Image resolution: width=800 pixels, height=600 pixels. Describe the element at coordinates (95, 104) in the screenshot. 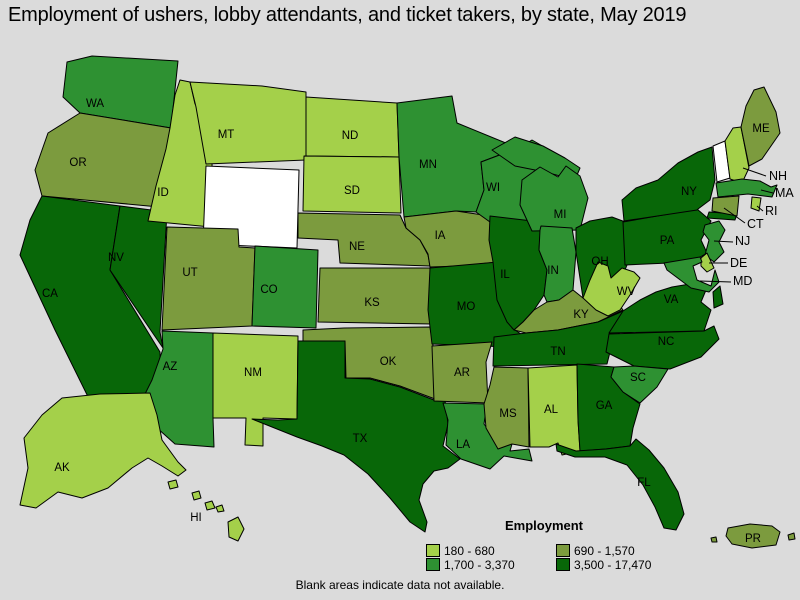

I see `state-label-wa: WA` at that location.